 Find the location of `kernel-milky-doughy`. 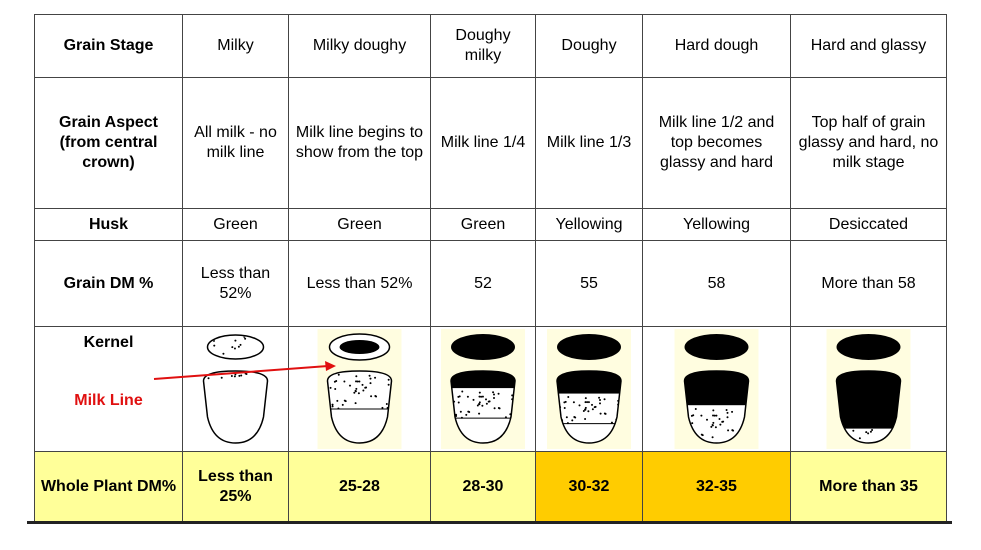

kernel-milky-doughy is located at coordinates (359, 389).